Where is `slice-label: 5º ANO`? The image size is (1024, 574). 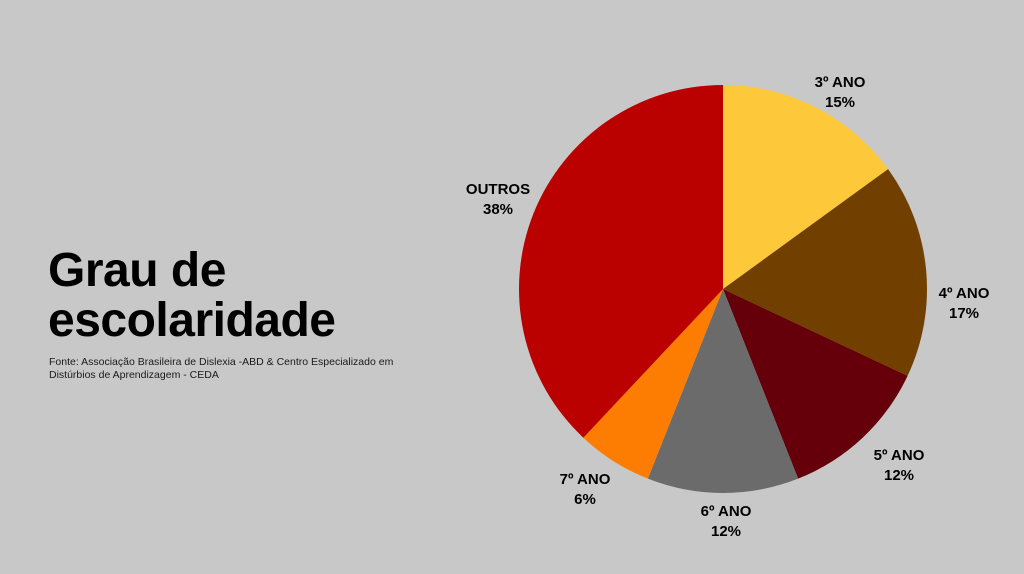 slice-label: 5º ANO is located at coordinates (899, 455).